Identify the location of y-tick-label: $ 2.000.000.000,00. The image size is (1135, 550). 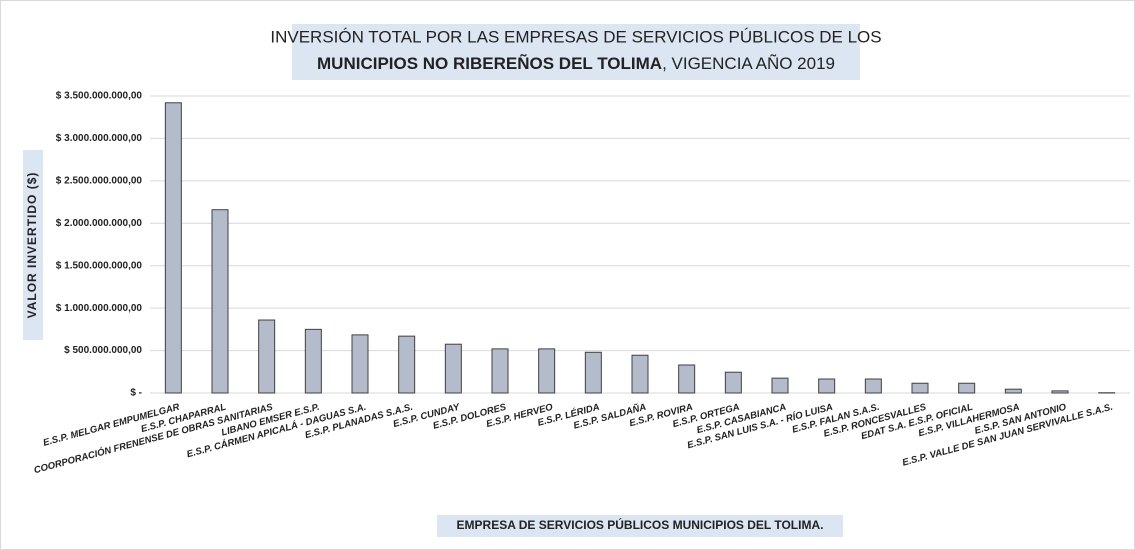
(99, 223).